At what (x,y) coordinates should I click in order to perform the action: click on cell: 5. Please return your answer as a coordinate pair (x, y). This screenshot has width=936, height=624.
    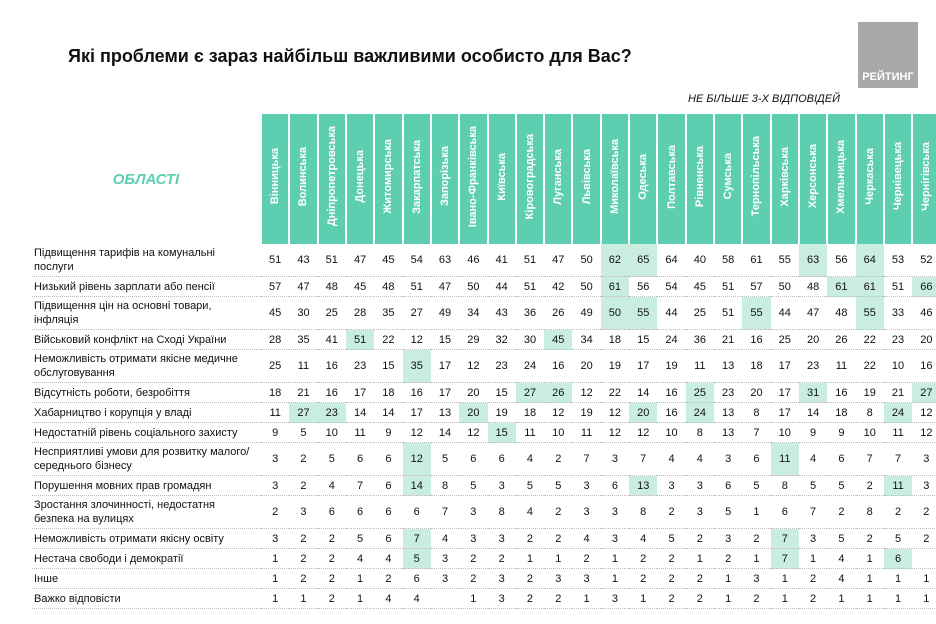
    Looking at the image, I should click on (841, 538).